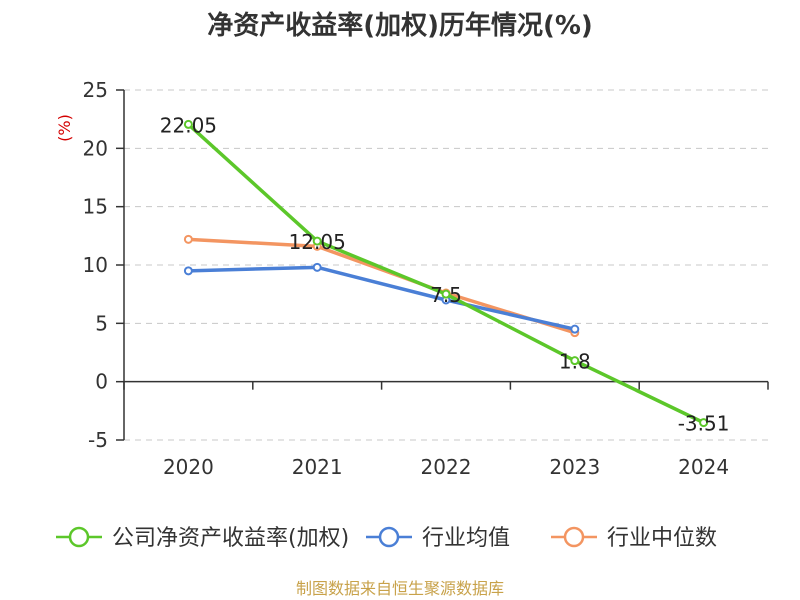  I want to click on y-tick-label: 25, so click(95, 90).